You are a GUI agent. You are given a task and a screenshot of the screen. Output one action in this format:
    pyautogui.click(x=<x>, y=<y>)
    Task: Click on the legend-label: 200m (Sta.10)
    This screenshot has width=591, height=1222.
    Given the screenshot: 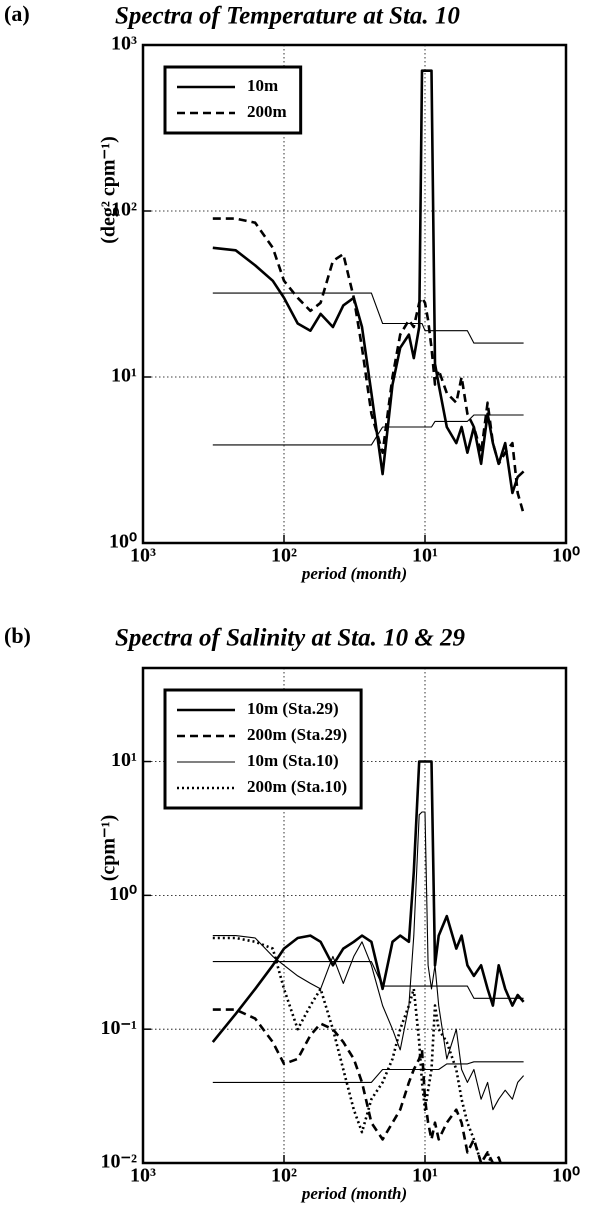 What is the action you would take?
    pyautogui.click(x=297, y=786)
    